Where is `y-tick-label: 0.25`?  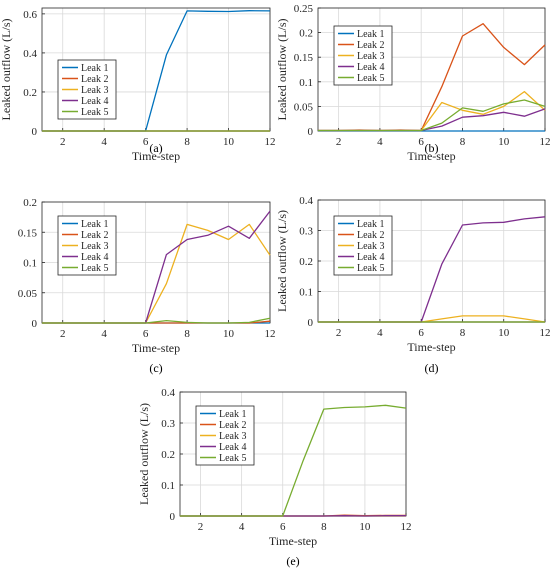 y-tick-label: 0.25 is located at coordinates (304, 9).